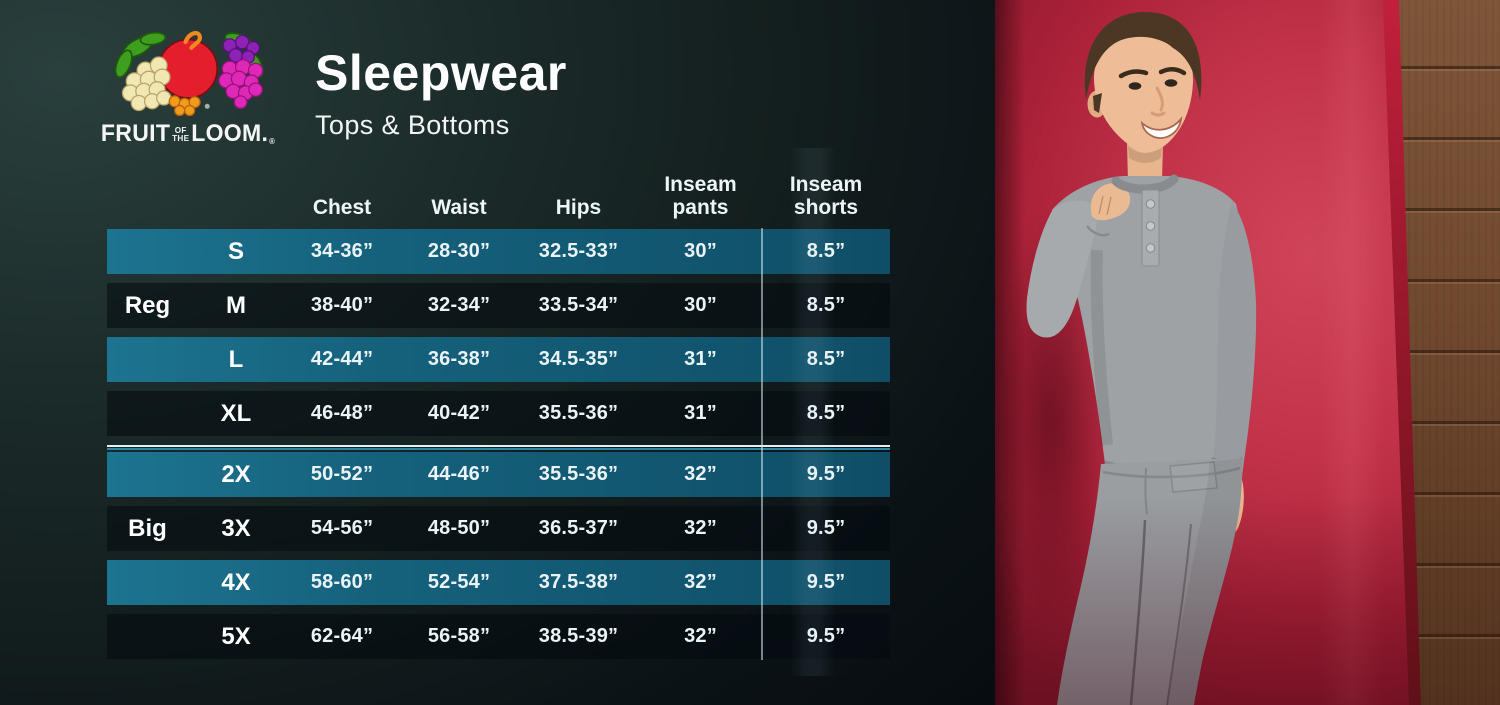  I want to click on row-value-cell: 48-50”, so click(459, 528).